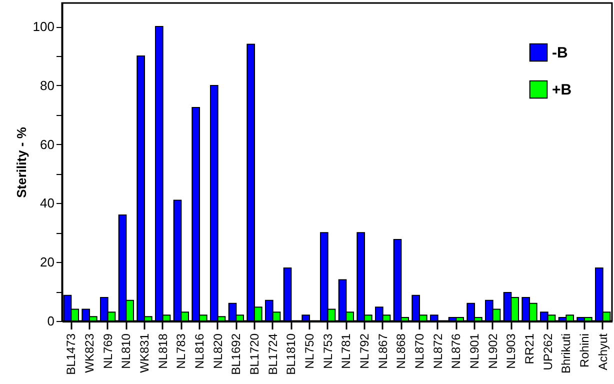 This screenshot has height=384, width=614. What do you see at coordinates (493, 351) in the screenshot?
I see `x-tick-label: NL902` at bounding box center [493, 351].